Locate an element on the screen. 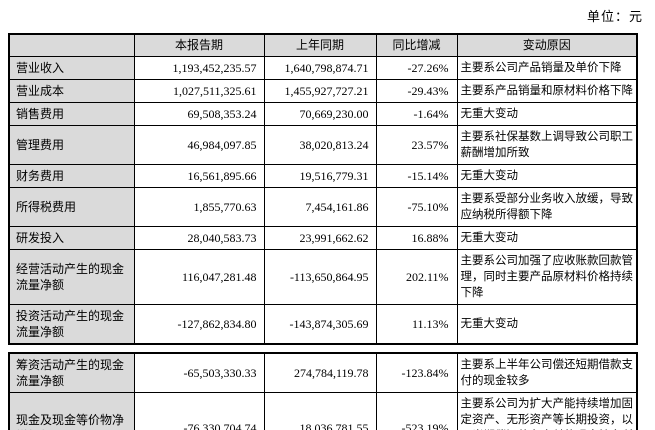 This screenshot has height=430, width=655. change-reason: 主要系产品销量和原材料价格下降 is located at coordinates (547, 90).